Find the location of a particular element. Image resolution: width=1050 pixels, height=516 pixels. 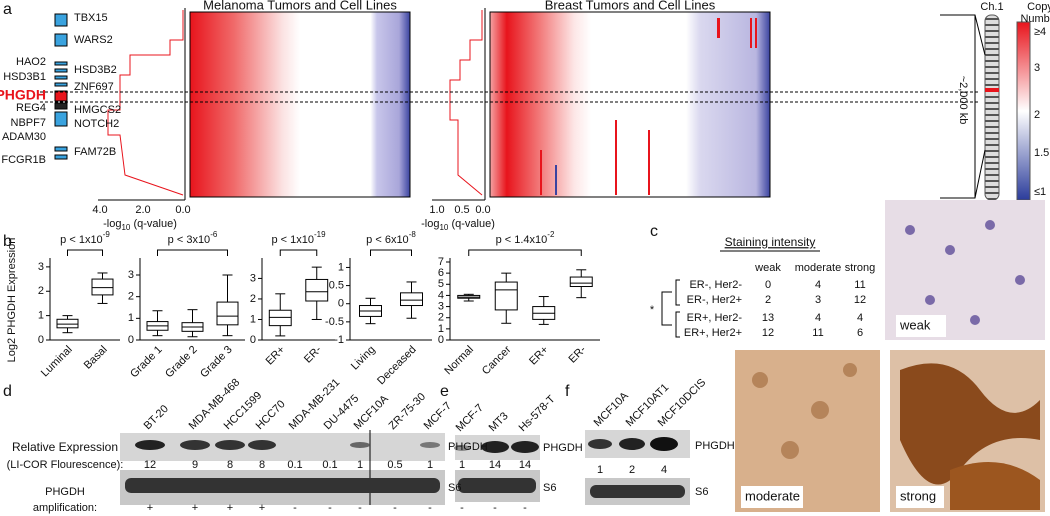

x-tick-label: Grade 2 is located at coordinates (181, 362).